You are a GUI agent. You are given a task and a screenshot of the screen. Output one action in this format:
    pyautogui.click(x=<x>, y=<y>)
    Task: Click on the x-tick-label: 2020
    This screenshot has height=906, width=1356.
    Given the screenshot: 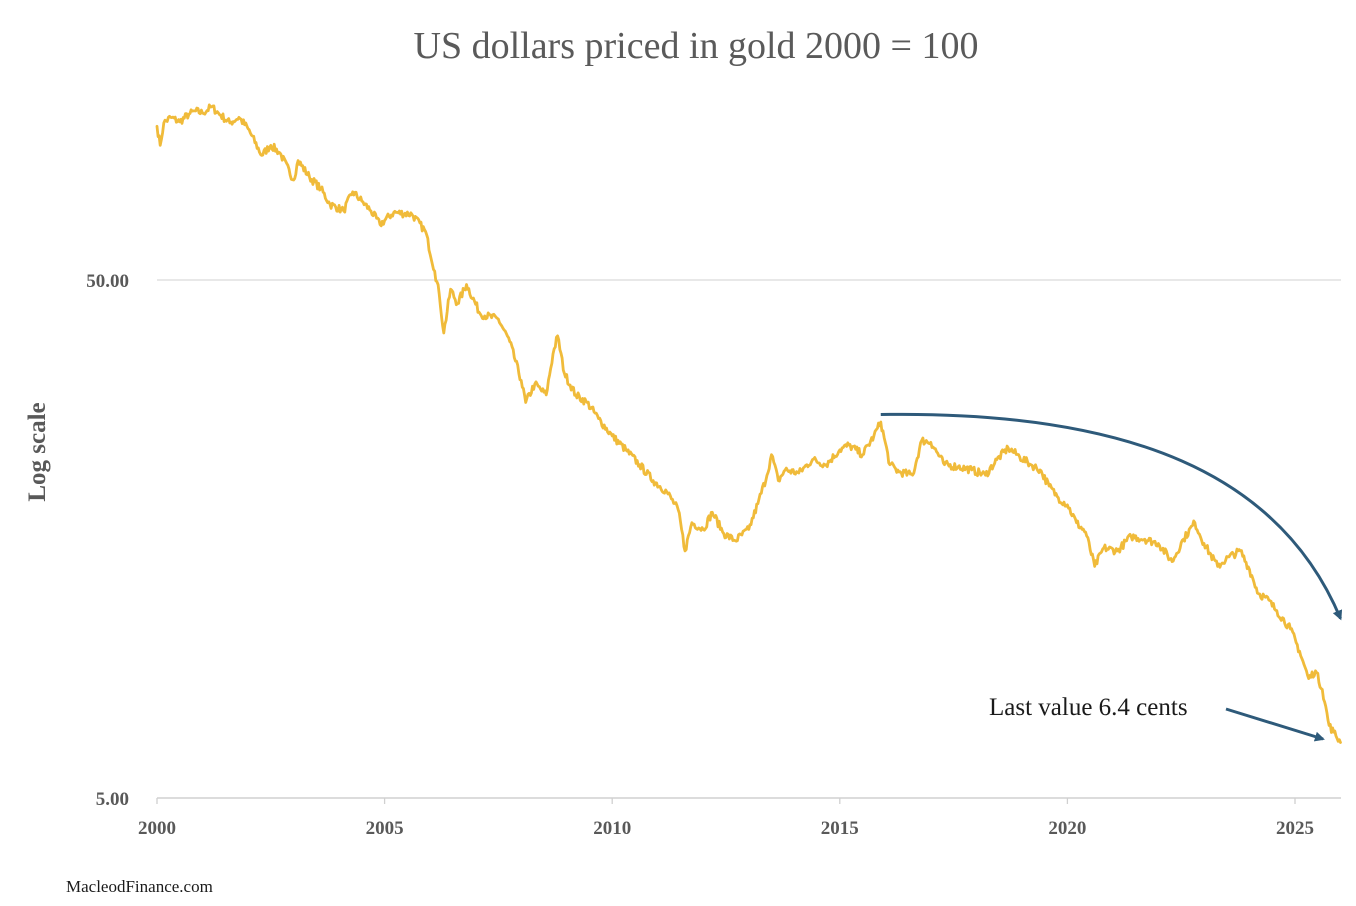 What is the action you would take?
    pyautogui.click(x=1067, y=828)
    